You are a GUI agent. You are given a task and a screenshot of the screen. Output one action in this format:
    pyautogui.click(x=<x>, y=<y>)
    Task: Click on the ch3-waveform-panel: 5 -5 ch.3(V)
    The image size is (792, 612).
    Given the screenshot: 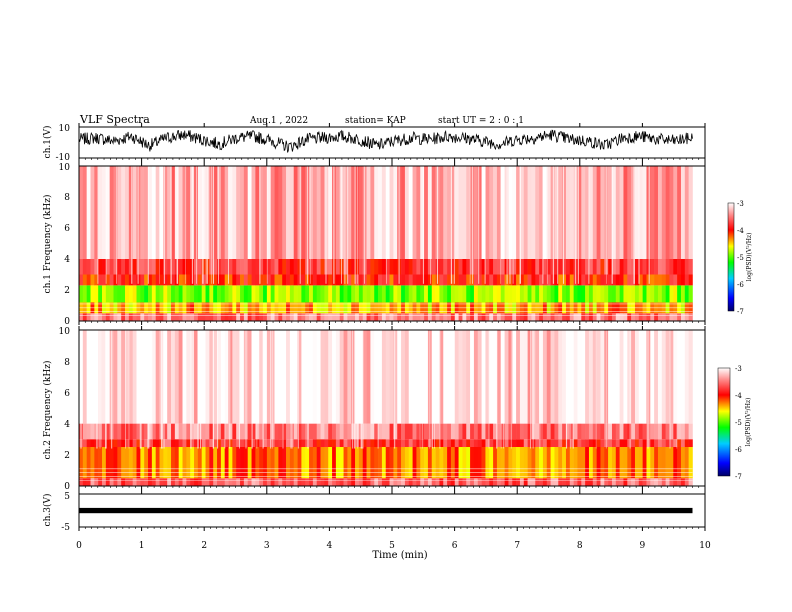 What is the action you would take?
    pyautogui.click(x=374, y=512)
    